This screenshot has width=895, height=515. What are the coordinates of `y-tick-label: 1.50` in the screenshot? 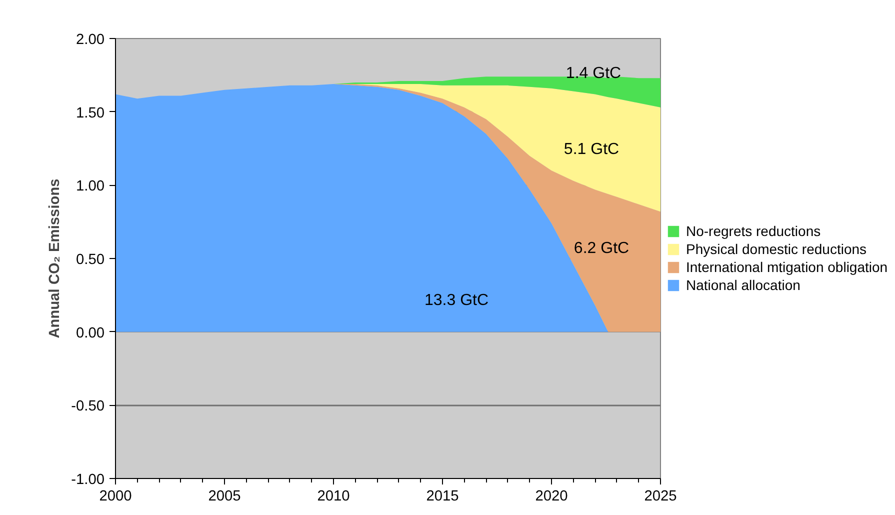 It's located at (90, 113).